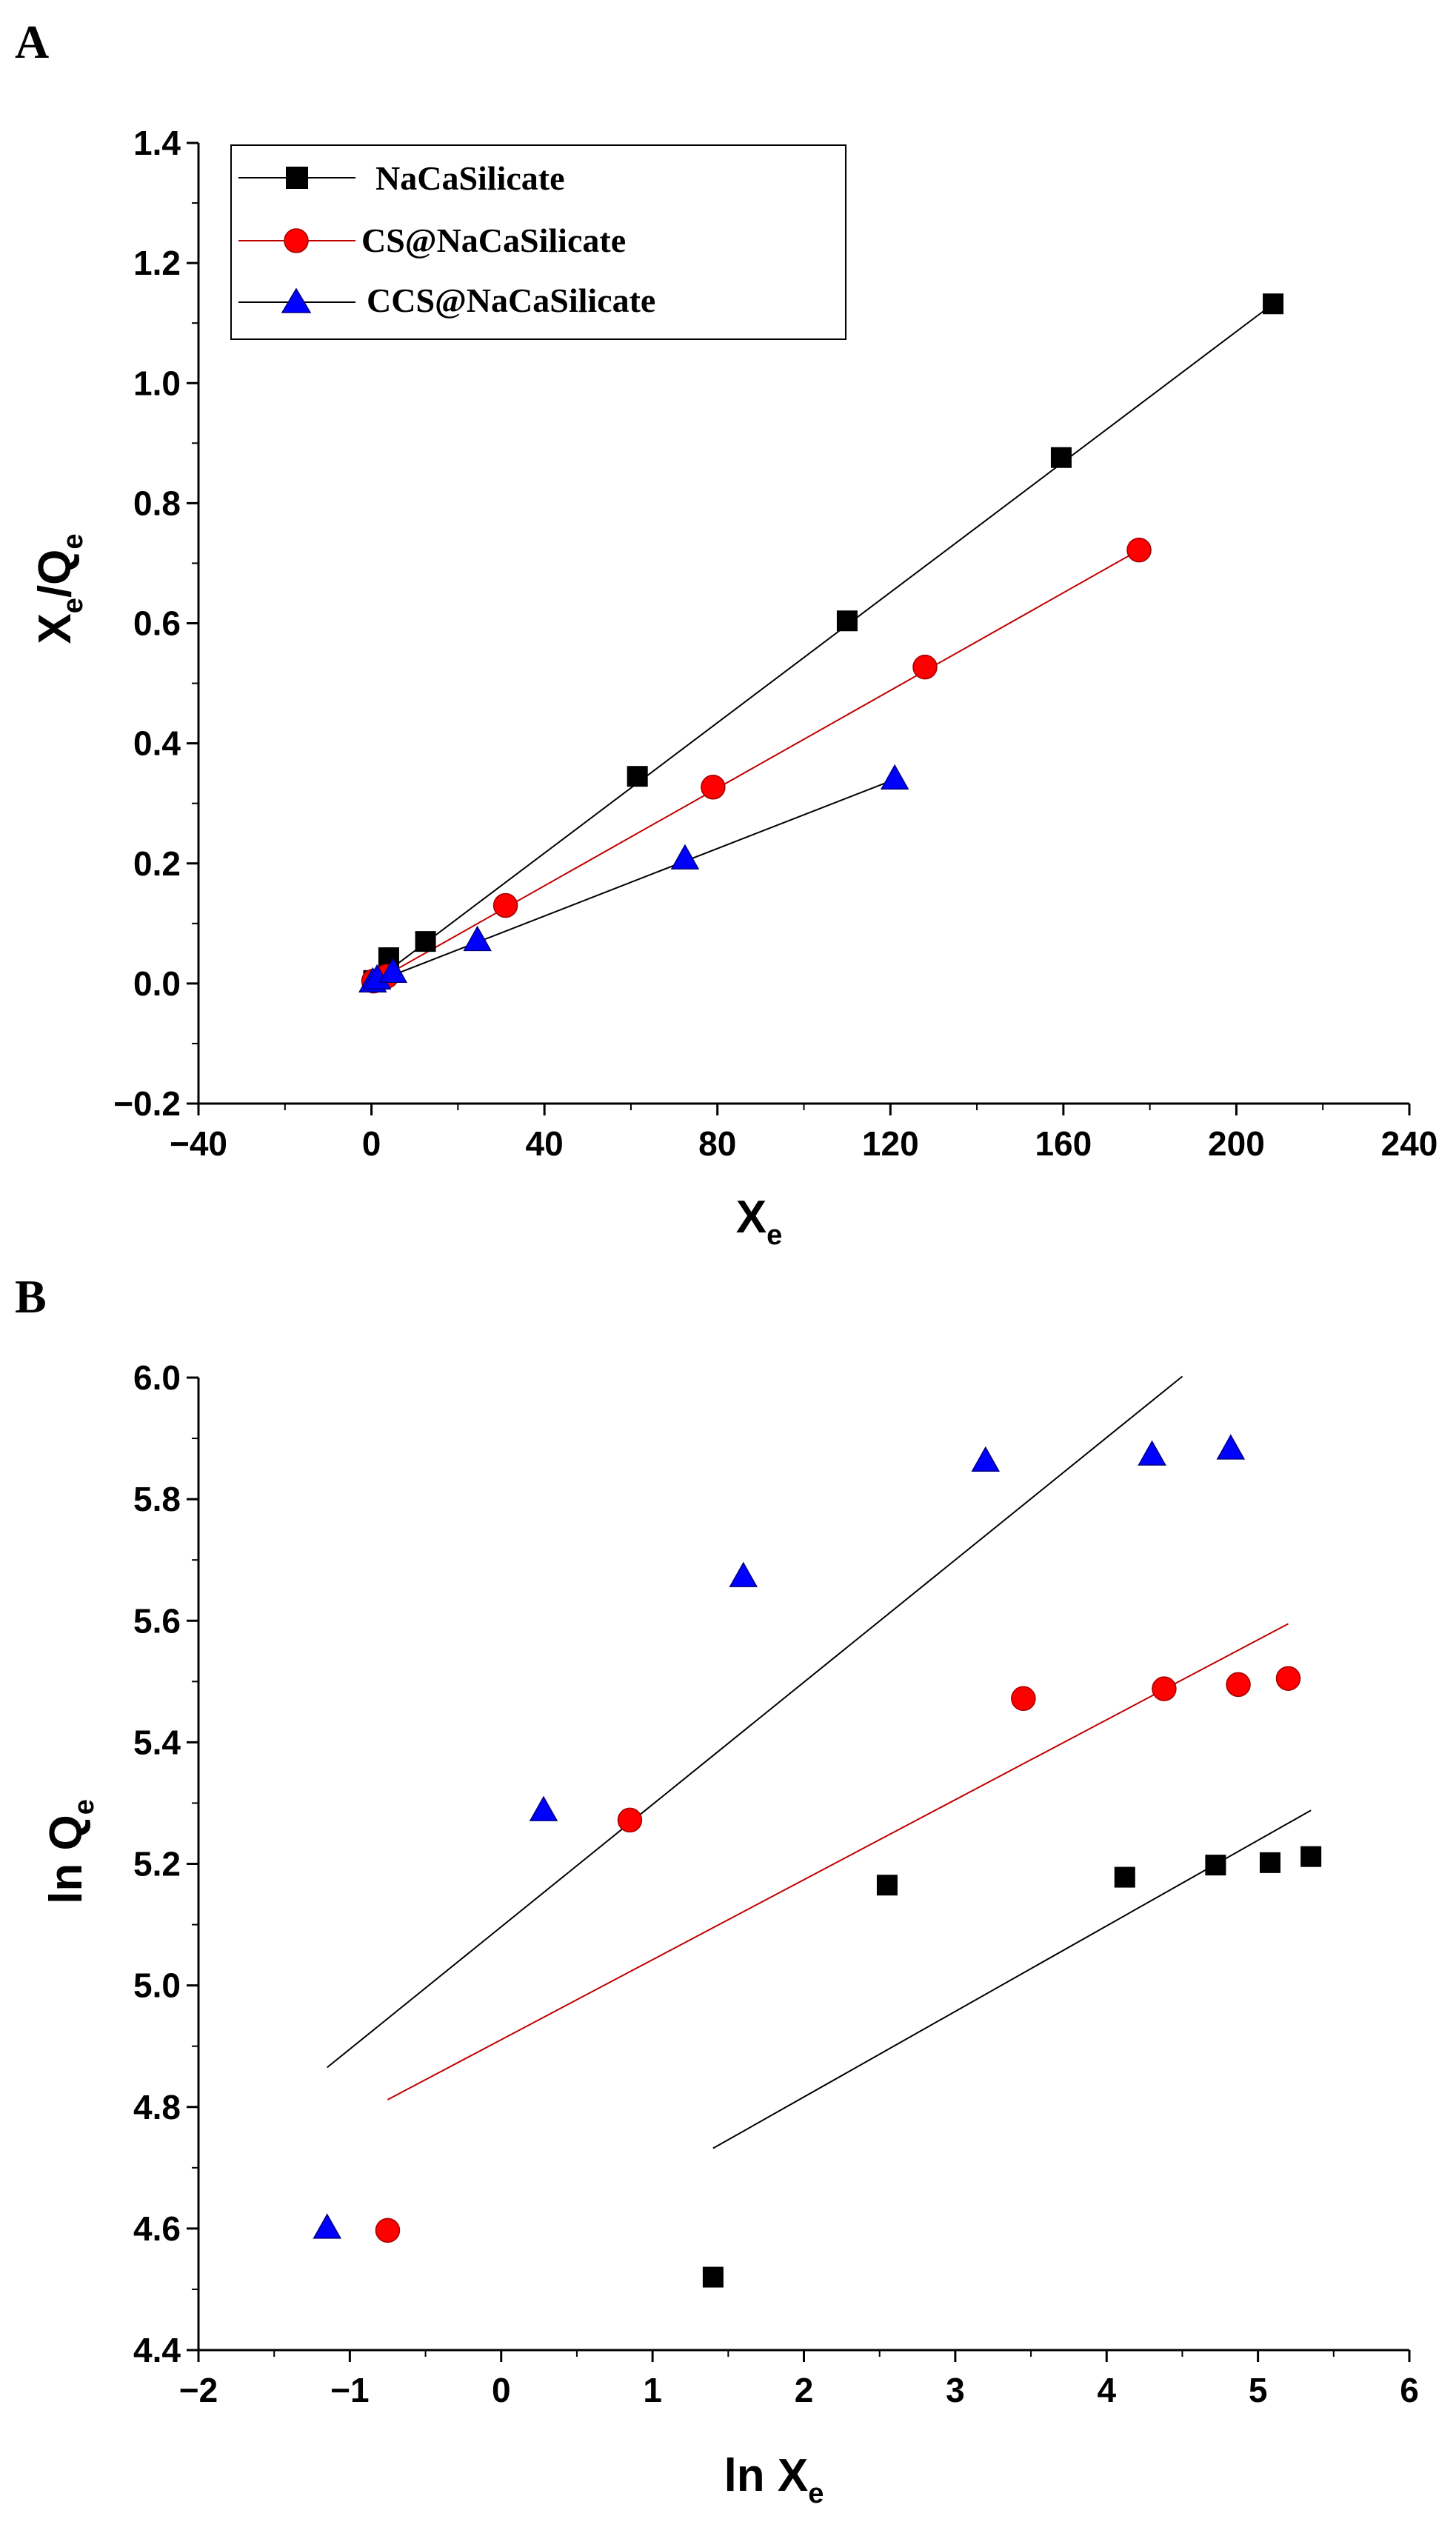 Image resolution: width=1456 pixels, height=2536 pixels. What do you see at coordinates (1063, 1143) in the screenshot?
I see `x-tick-label-a: 160` at bounding box center [1063, 1143].